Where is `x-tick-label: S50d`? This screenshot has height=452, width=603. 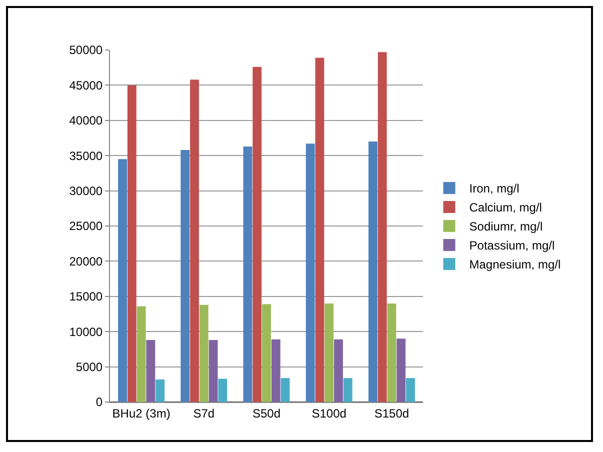 x-tick-label: S50d is located at coordinates (266, 413).